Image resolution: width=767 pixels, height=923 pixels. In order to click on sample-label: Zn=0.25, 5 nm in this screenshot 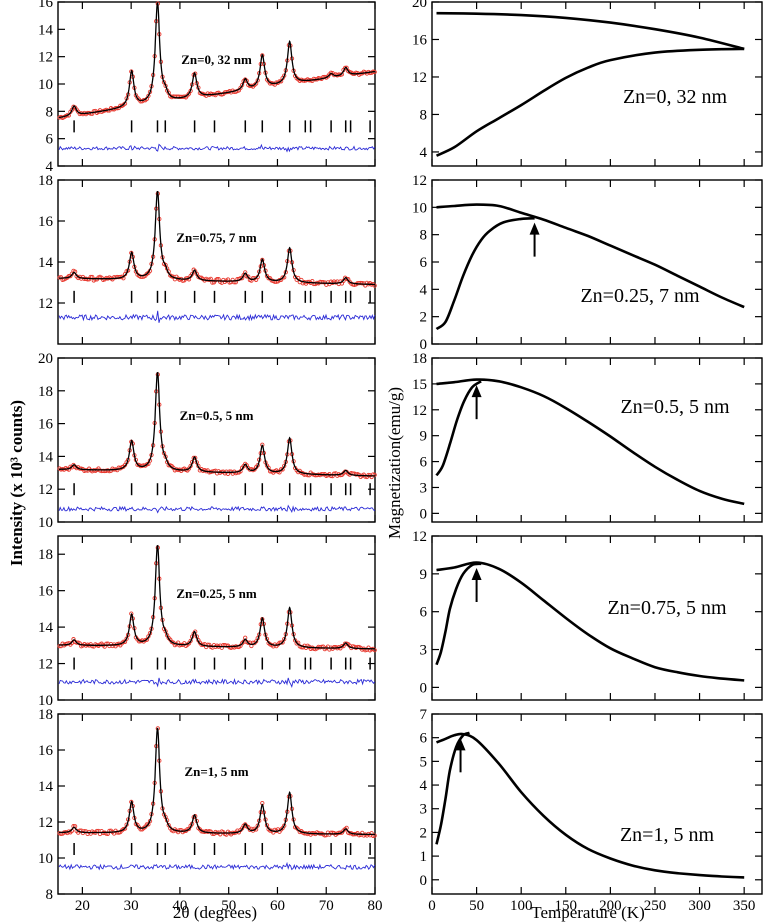, I will do `click(216, 593)`.